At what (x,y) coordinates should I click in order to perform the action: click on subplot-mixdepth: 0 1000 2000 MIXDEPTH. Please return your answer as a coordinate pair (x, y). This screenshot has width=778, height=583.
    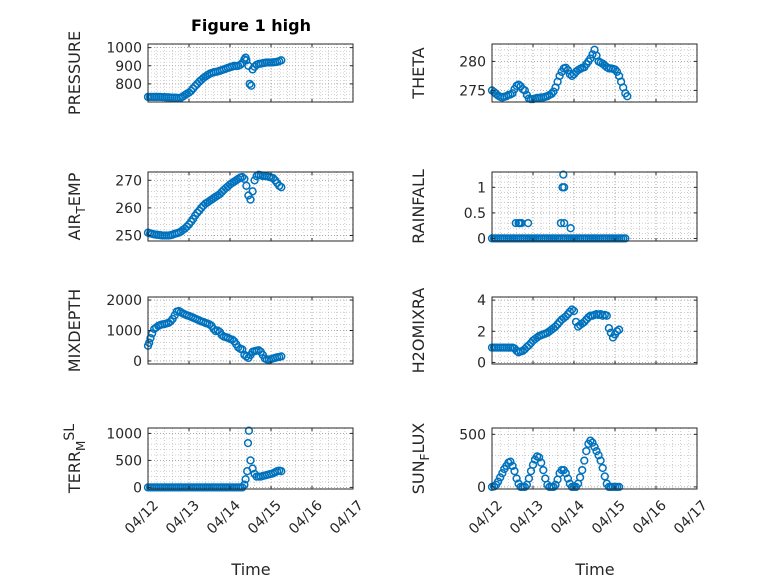
    Looking at the image, I should click on (209, 330).